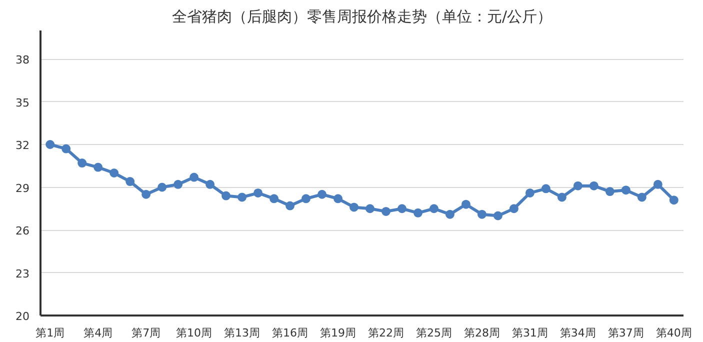 The width and height of the screenshot is (703, 342). Describe the element at coordinates (530, 333) in the screenshot. I see `x-tick-label: 第31周` at that location.